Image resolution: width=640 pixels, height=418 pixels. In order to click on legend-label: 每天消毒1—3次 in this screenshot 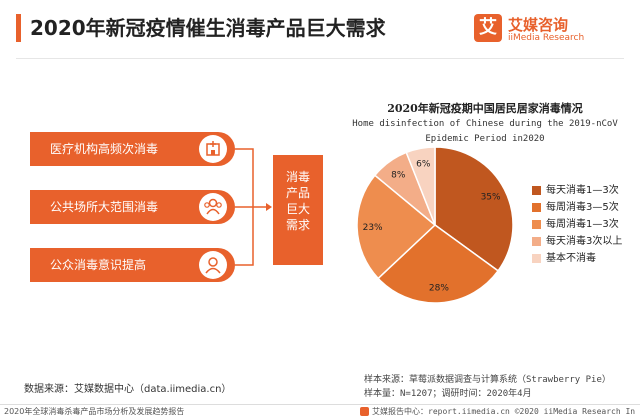, I will do `click(582, 190)`.